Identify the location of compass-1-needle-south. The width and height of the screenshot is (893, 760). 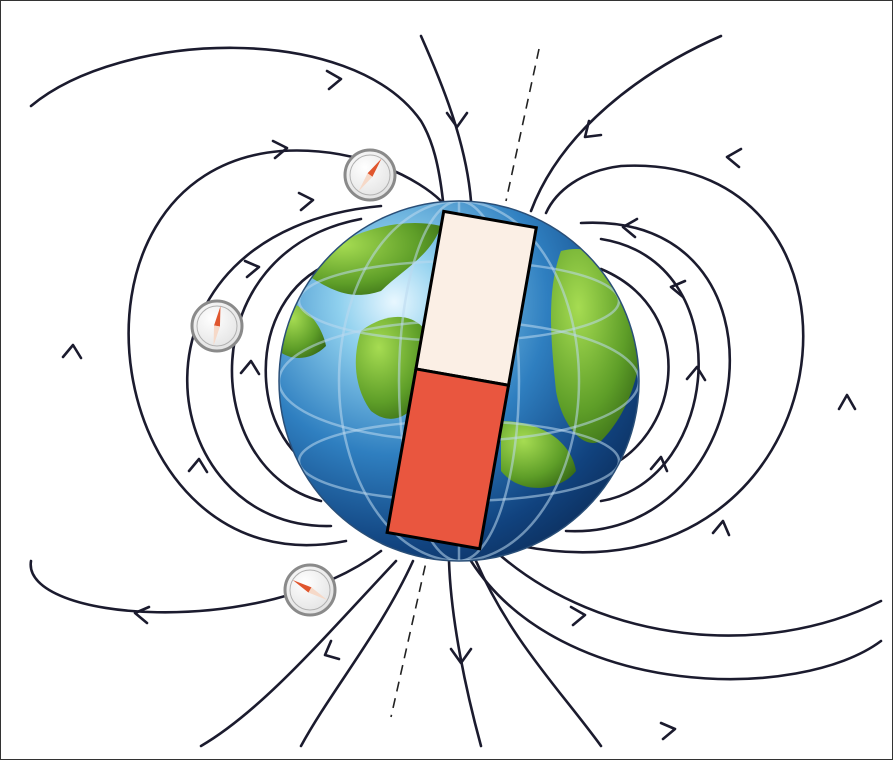
(365, 182).